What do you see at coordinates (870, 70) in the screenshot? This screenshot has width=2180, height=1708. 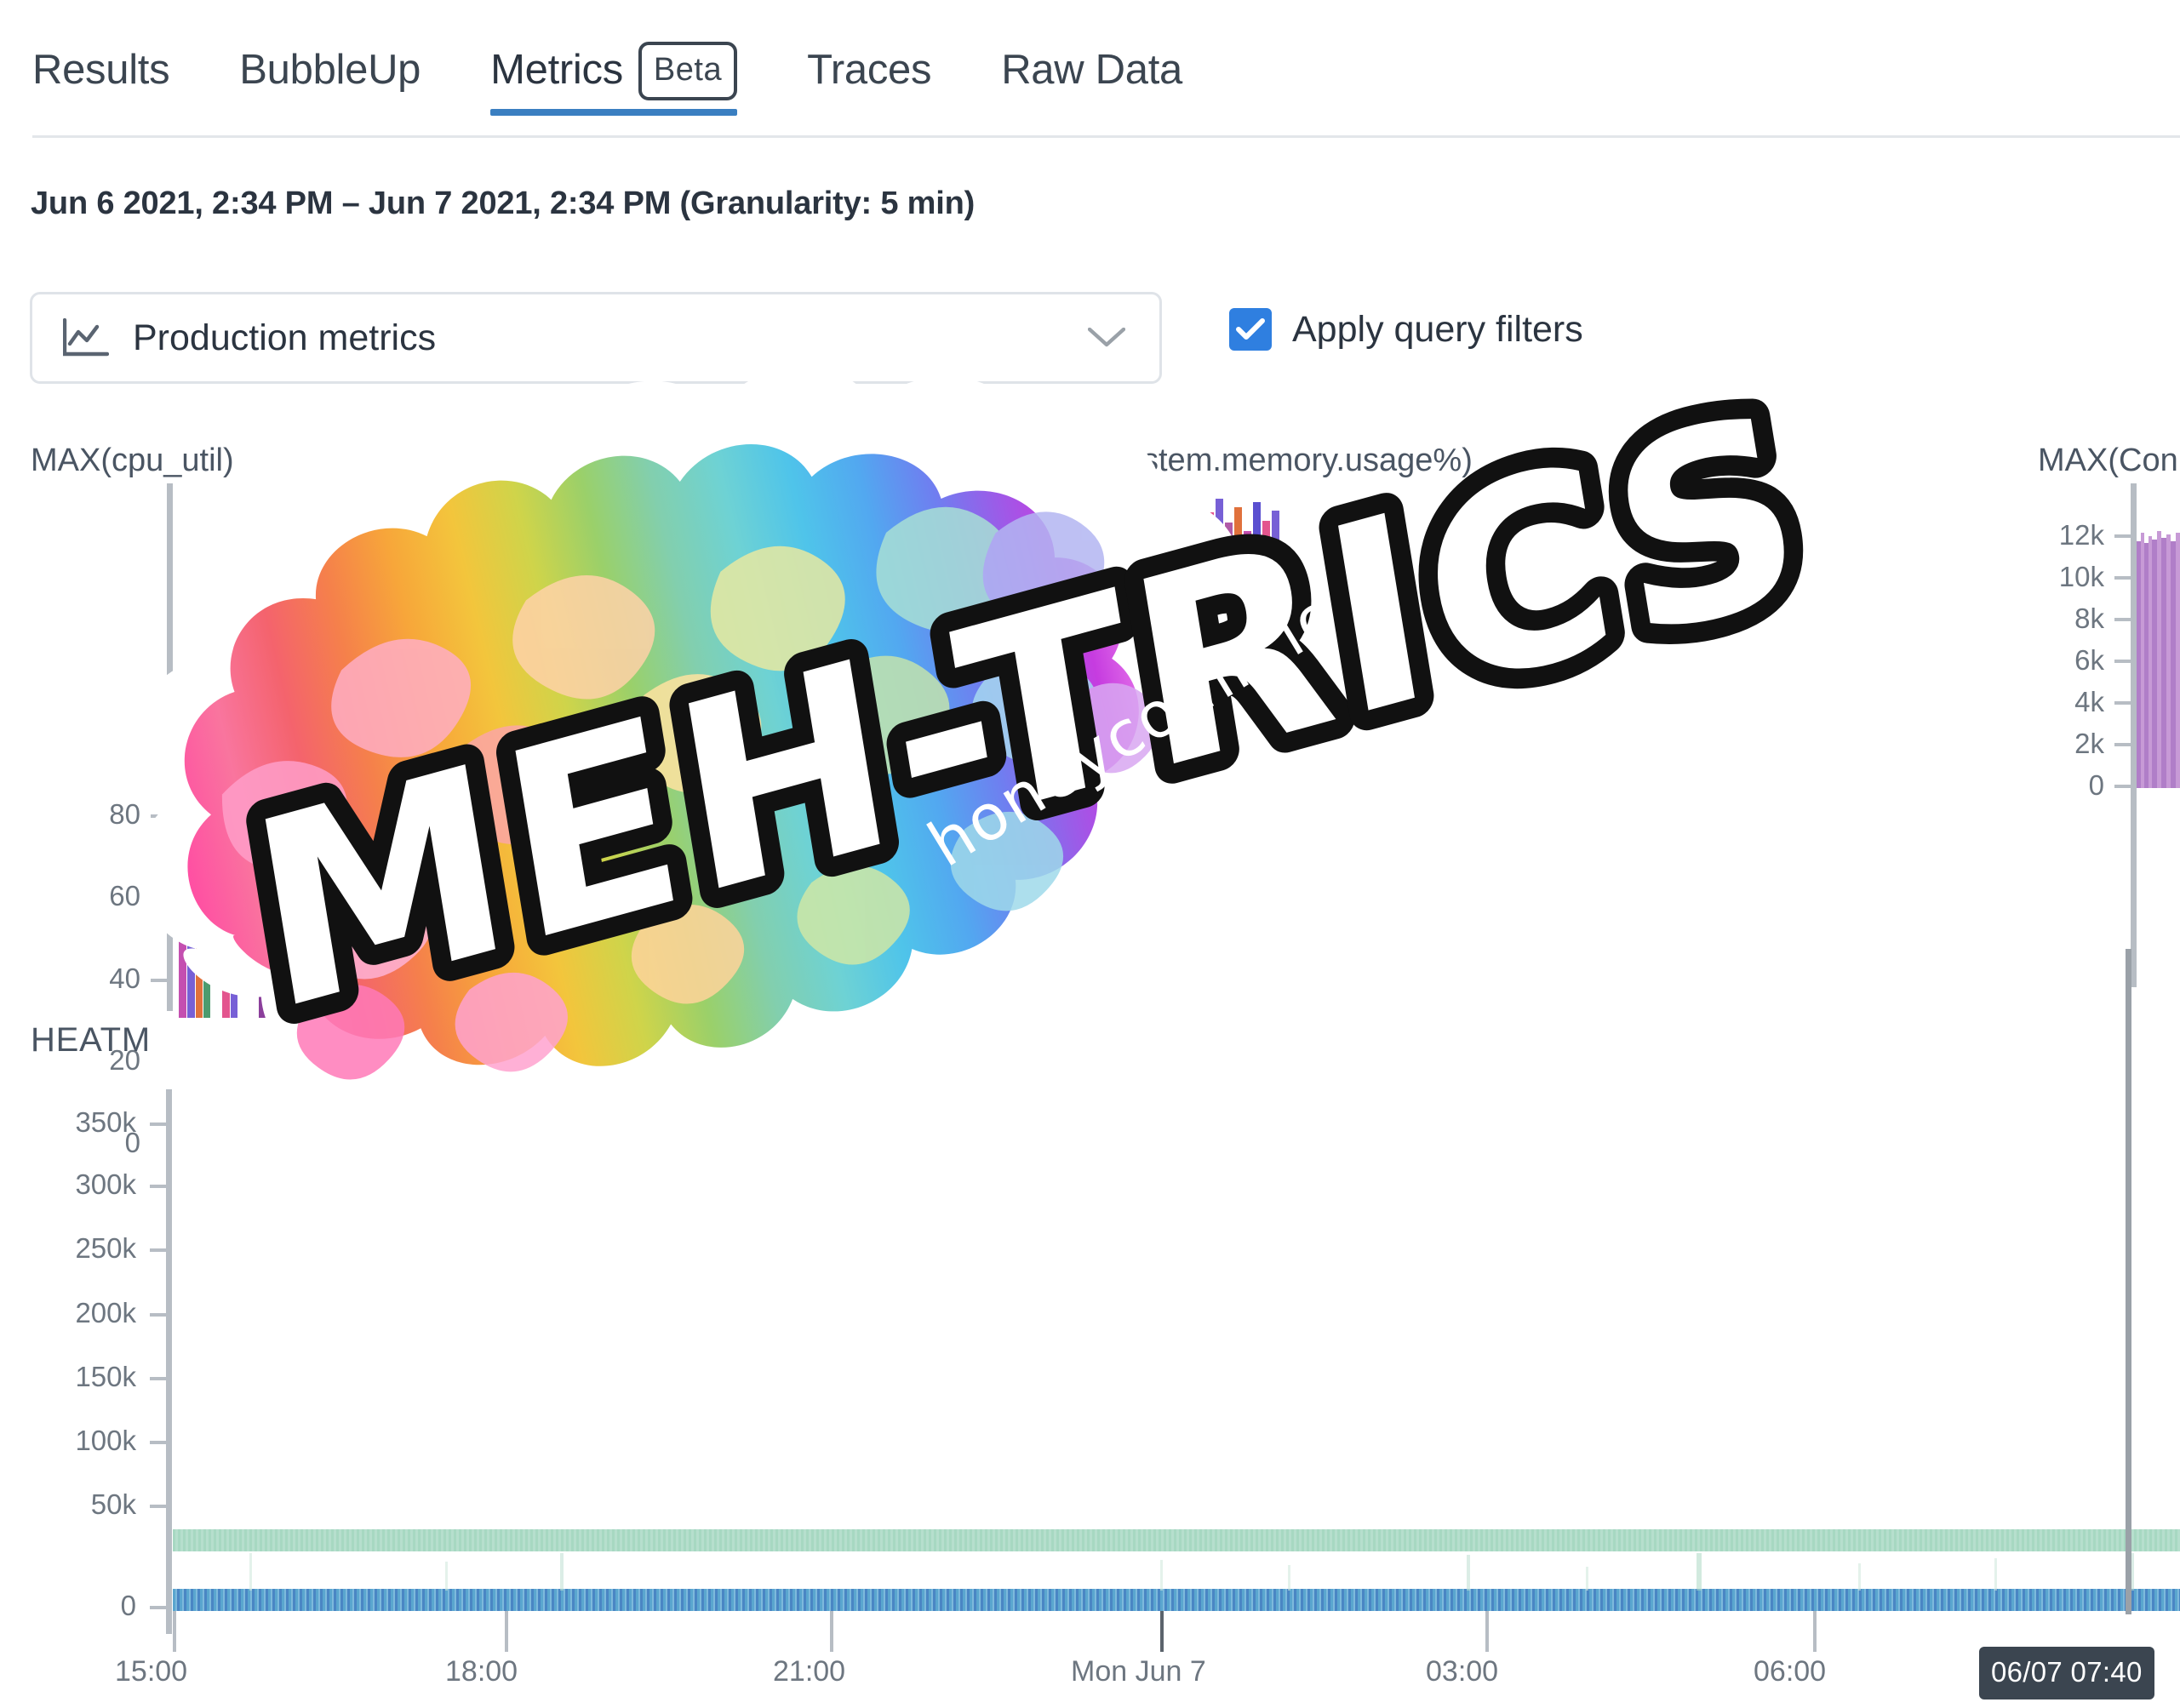 I see `tab-label: Traces` at bounding box center [870, 70].